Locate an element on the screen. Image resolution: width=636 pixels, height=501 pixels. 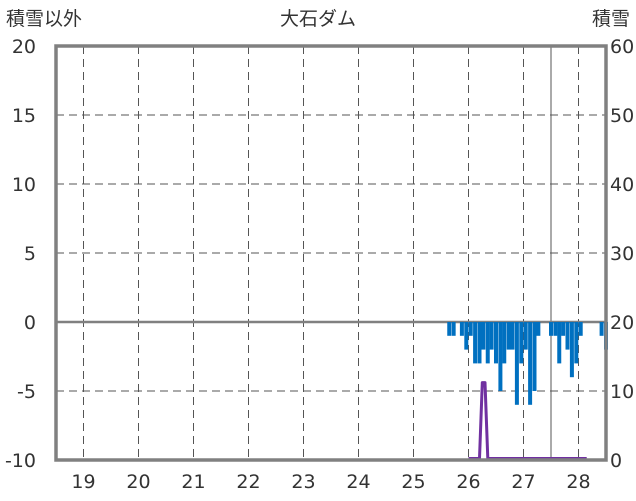
right-tick-label: 60 is located at coordinates (622, 47).